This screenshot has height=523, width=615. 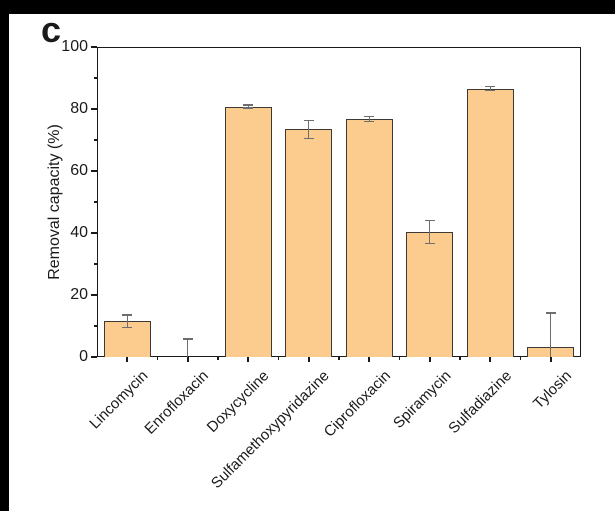 I want to click on error-bar-cap-top-sulfadiazine, so click(x=490, y=86).